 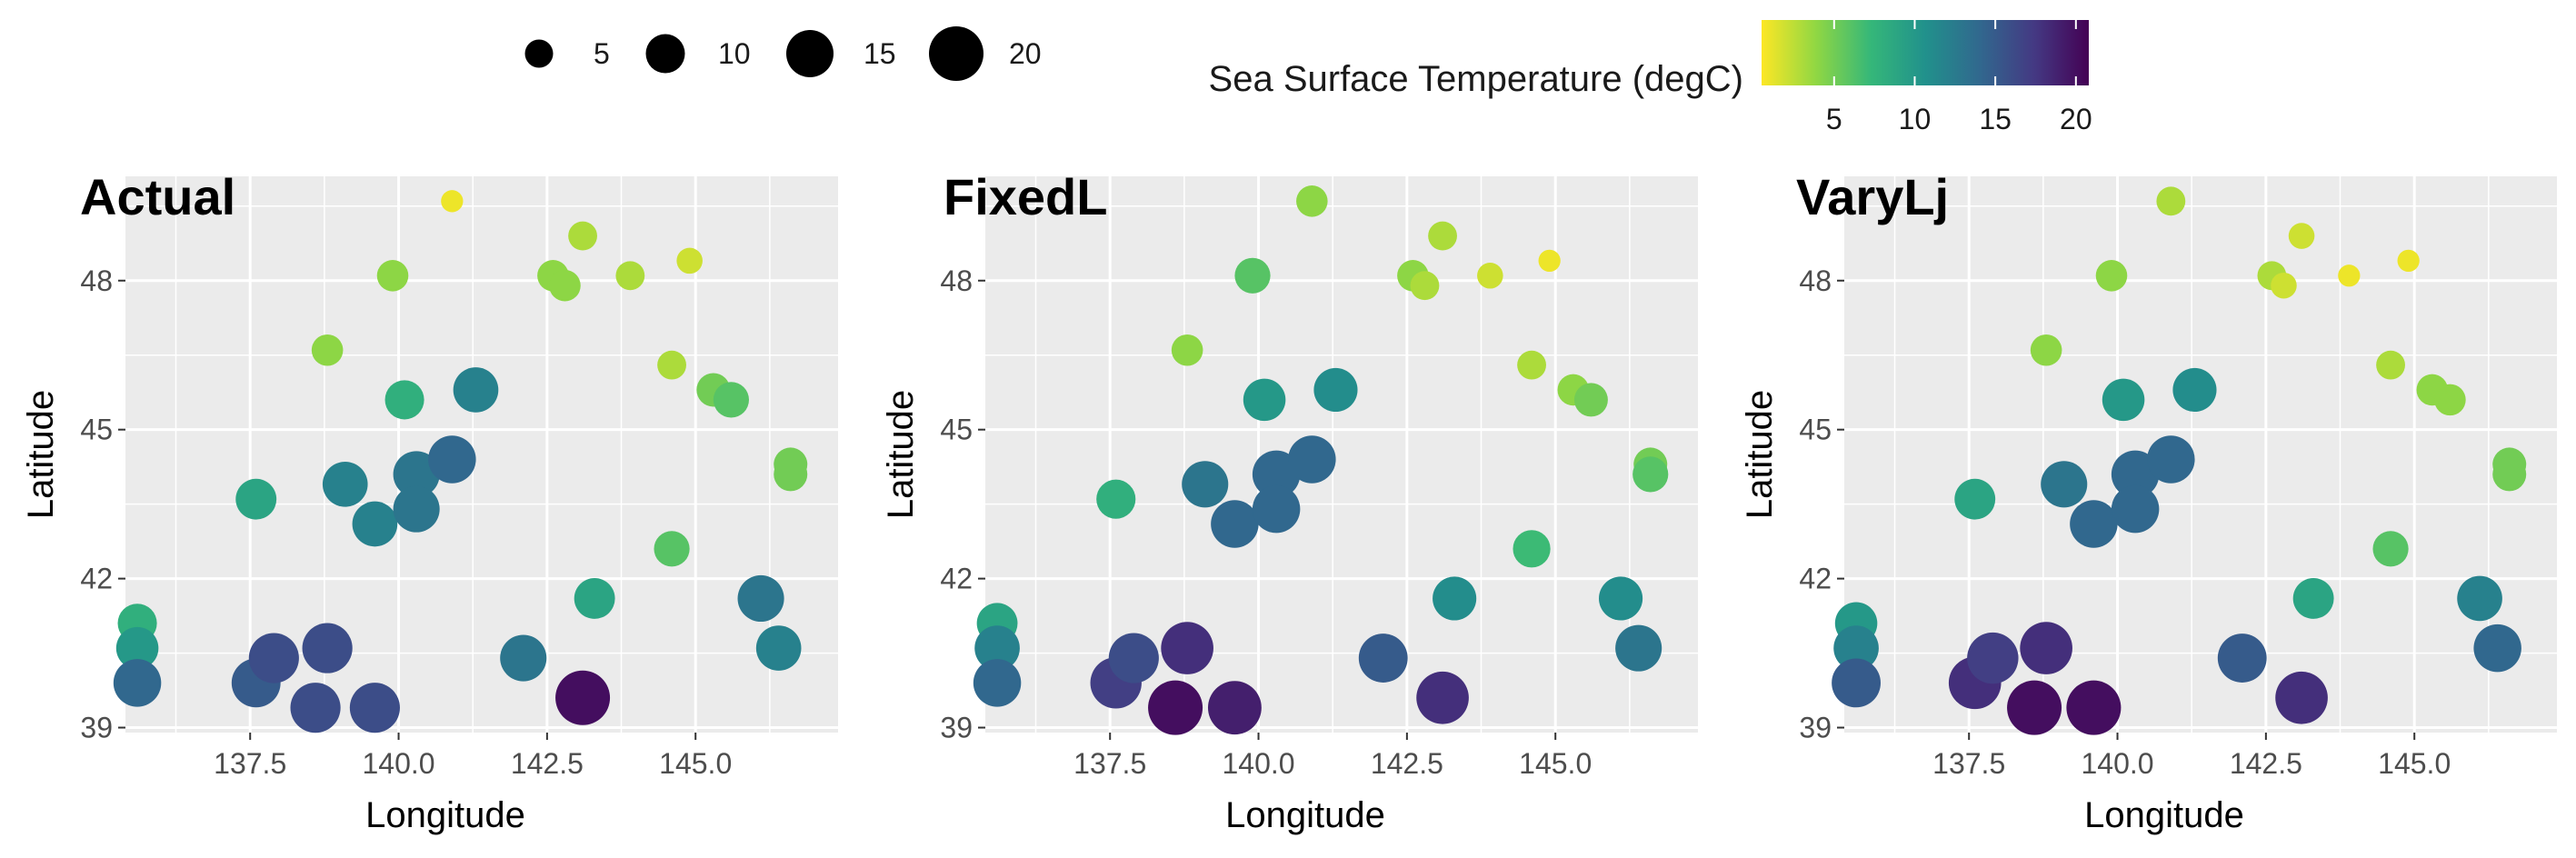 I want to click on size-legend-label-5: 5, so click(x=602, y=53).